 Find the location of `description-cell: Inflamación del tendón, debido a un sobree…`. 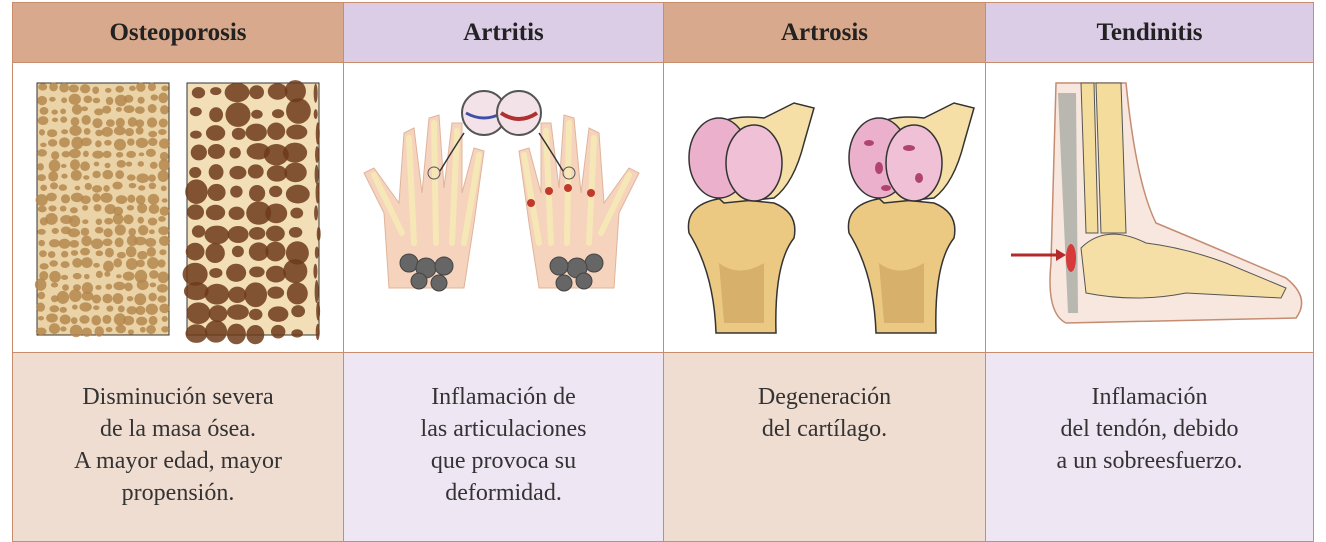

description-cell: Inflamación del tendón, debido a un sobree… is located at coordinates (1149, 447).